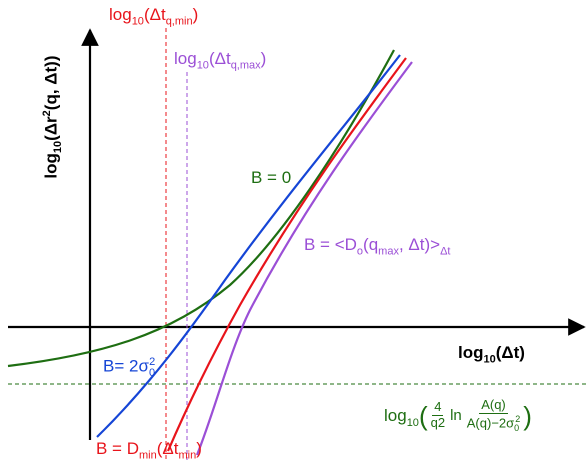 Image resolution: width=587 pixels, height=466 pixels. Describe the element at coordinates (52, 117) in the screenshot. I see `y-axis-label: log10(Δr2(q, Δt))` at that location.